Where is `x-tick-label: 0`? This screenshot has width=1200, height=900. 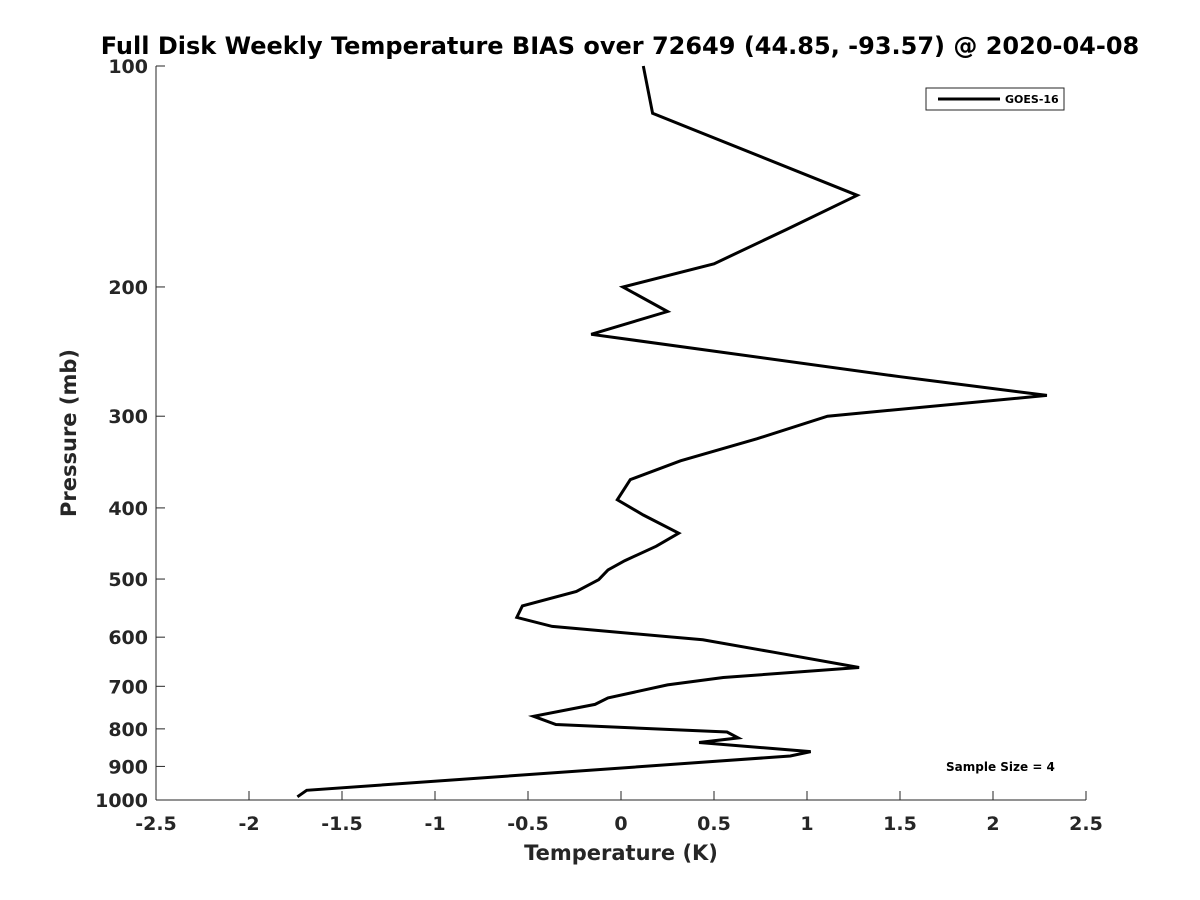 x-tick-label: 0 is located at coordinates (620, 824).